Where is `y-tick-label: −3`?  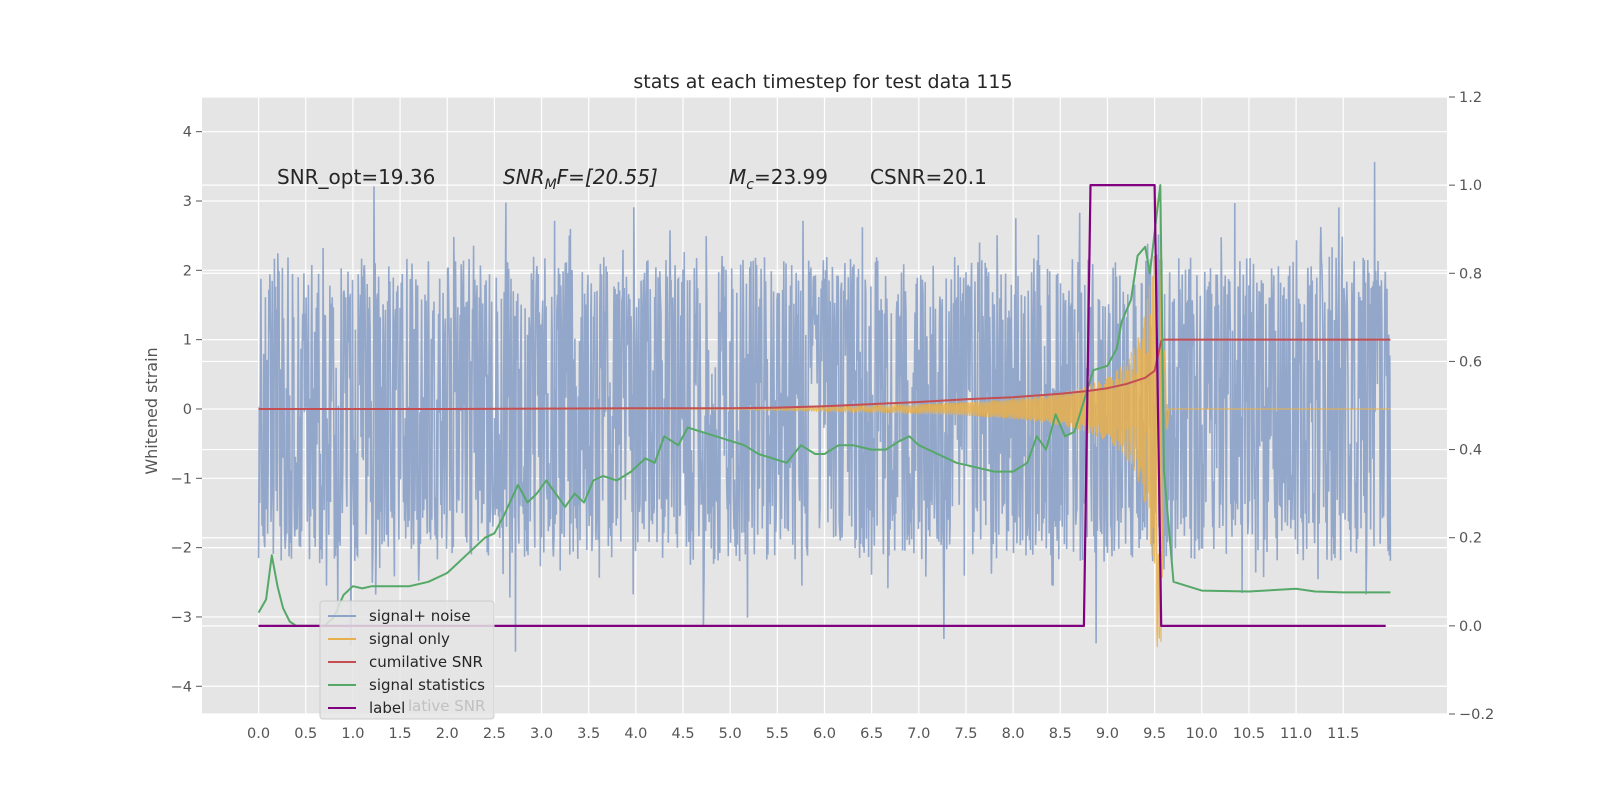 y-tick-label: −3 is located at coordinates (181, 618).